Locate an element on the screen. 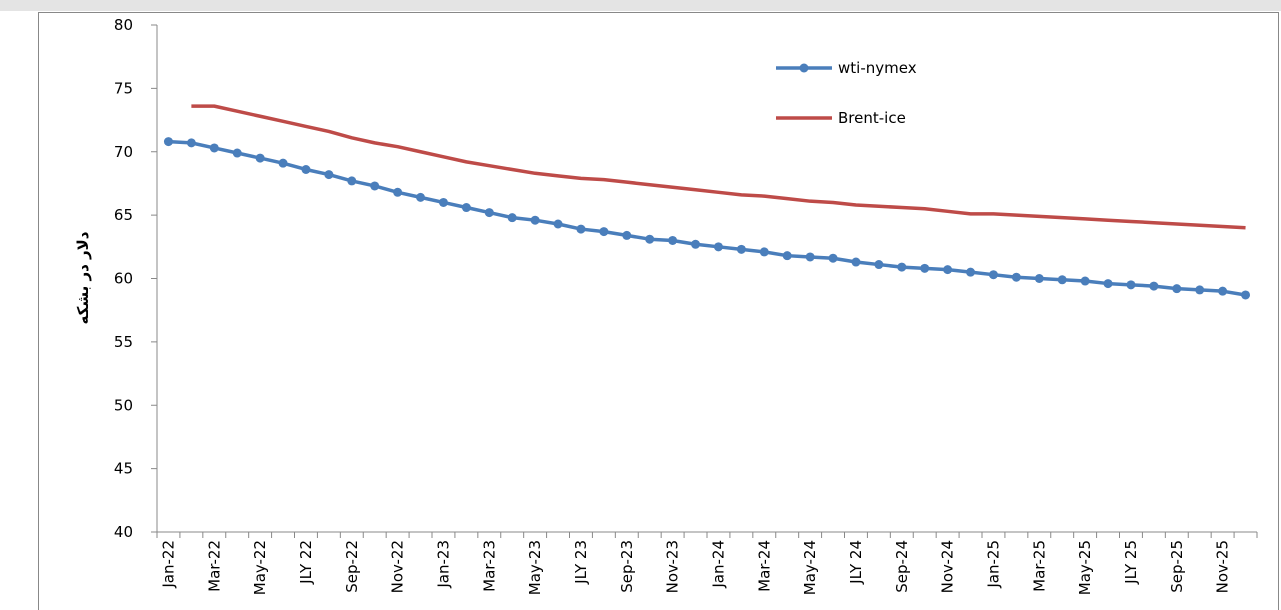 Image resolution: width=1281 pixels, height=610 pixels. y-tick-label: 65 is located at coordinates (123, 215).